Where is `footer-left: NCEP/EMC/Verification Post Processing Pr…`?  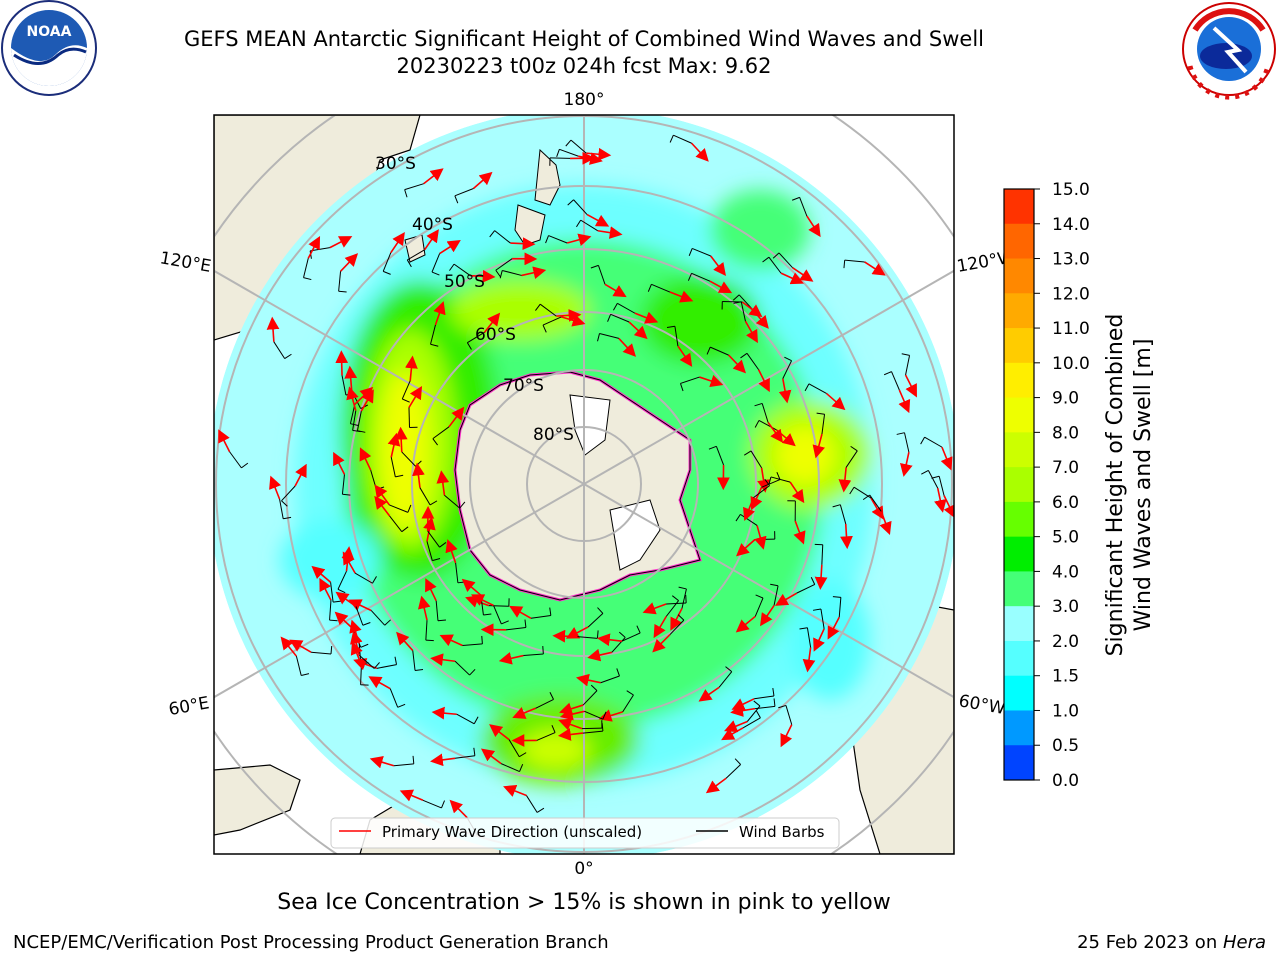 footer-left: NCEP/EMC/Verification Post Processing Pr… is located at coordinates (311, 942).